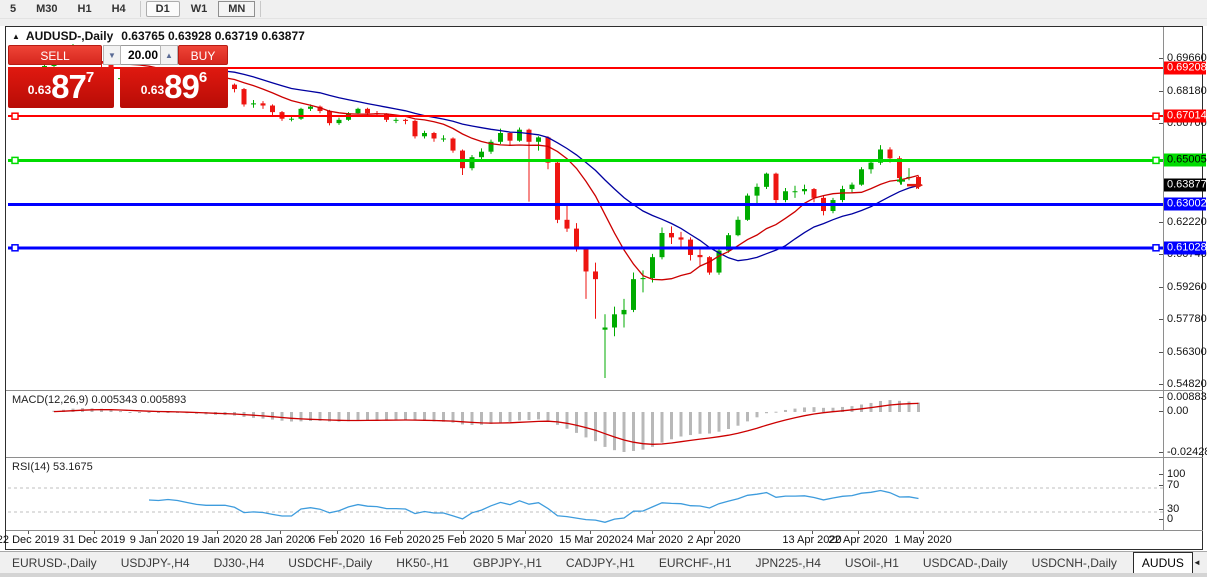 The height and width of the screenshot is (577, 1207). Describe the element at coordinates (90, 77) in the screenshot. I see `sell-price-sup: 7` at that location.